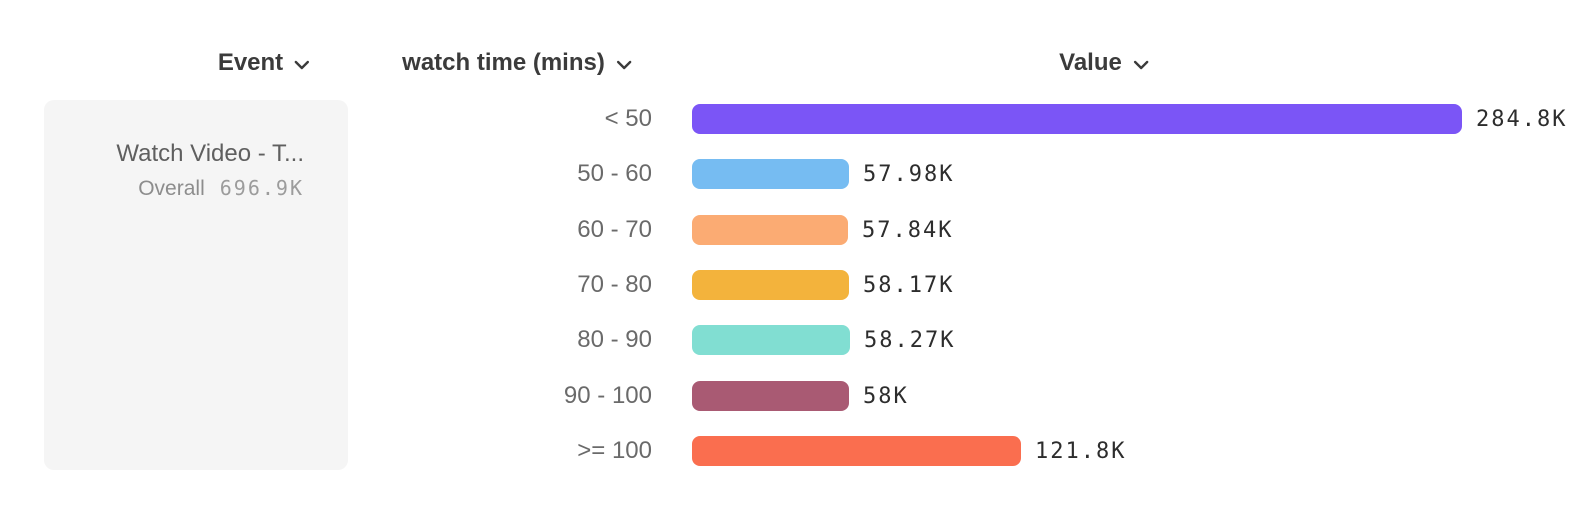 The image size is (1592, 518). I want to click on column-header-value-label: Value, so click(1090, 62).